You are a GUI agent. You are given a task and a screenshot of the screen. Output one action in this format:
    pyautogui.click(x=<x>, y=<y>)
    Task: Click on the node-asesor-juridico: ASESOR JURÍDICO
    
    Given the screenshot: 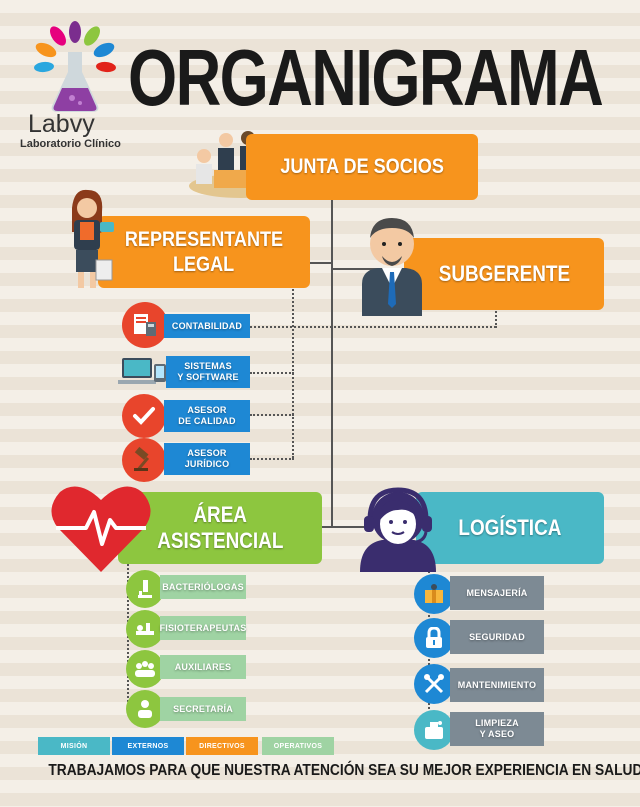 What is the action you would take?
    pyautogui.click(x=207, y=459)
    